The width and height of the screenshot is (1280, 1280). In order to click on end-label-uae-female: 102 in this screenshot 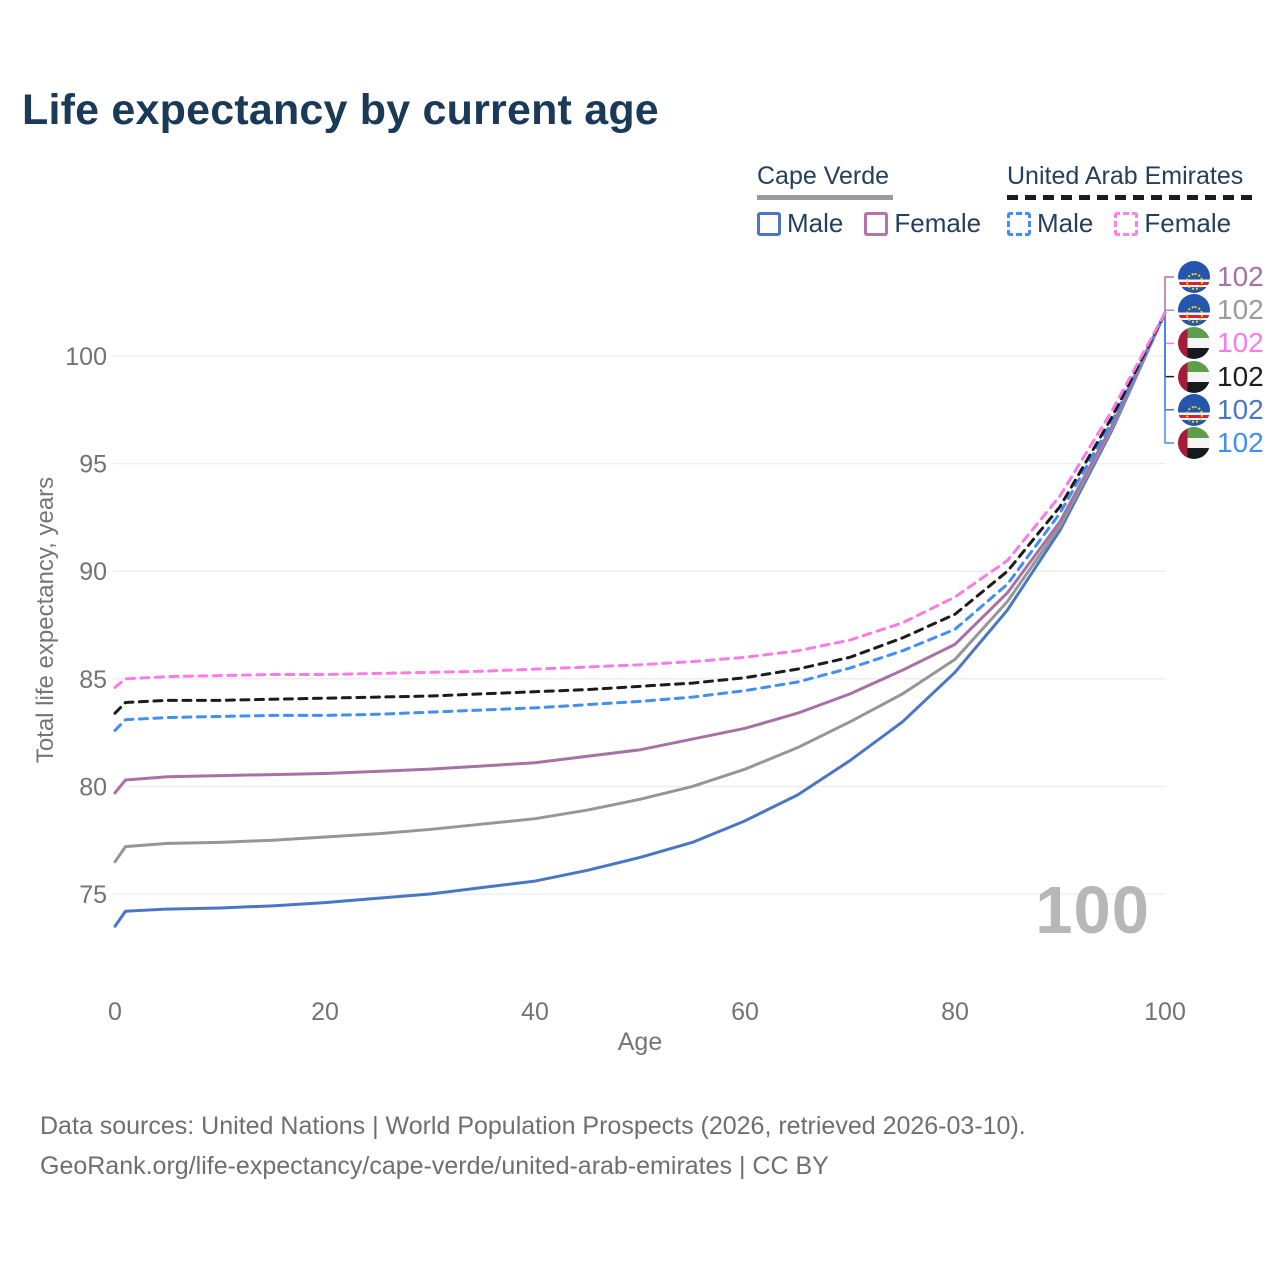, I will do `click(1221, 343)`.